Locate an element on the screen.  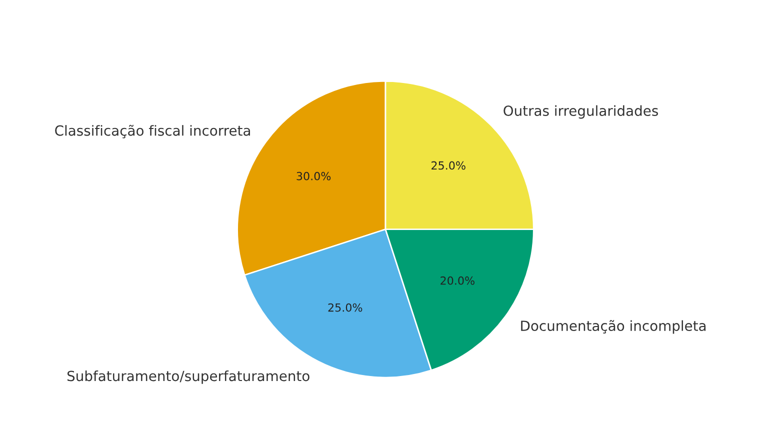
data-label: 20.0% is located at coordinates (457, 280).